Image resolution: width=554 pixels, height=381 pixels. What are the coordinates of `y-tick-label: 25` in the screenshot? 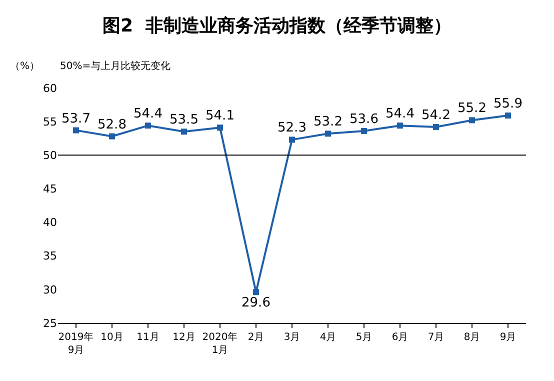 It's located at (50, 323).